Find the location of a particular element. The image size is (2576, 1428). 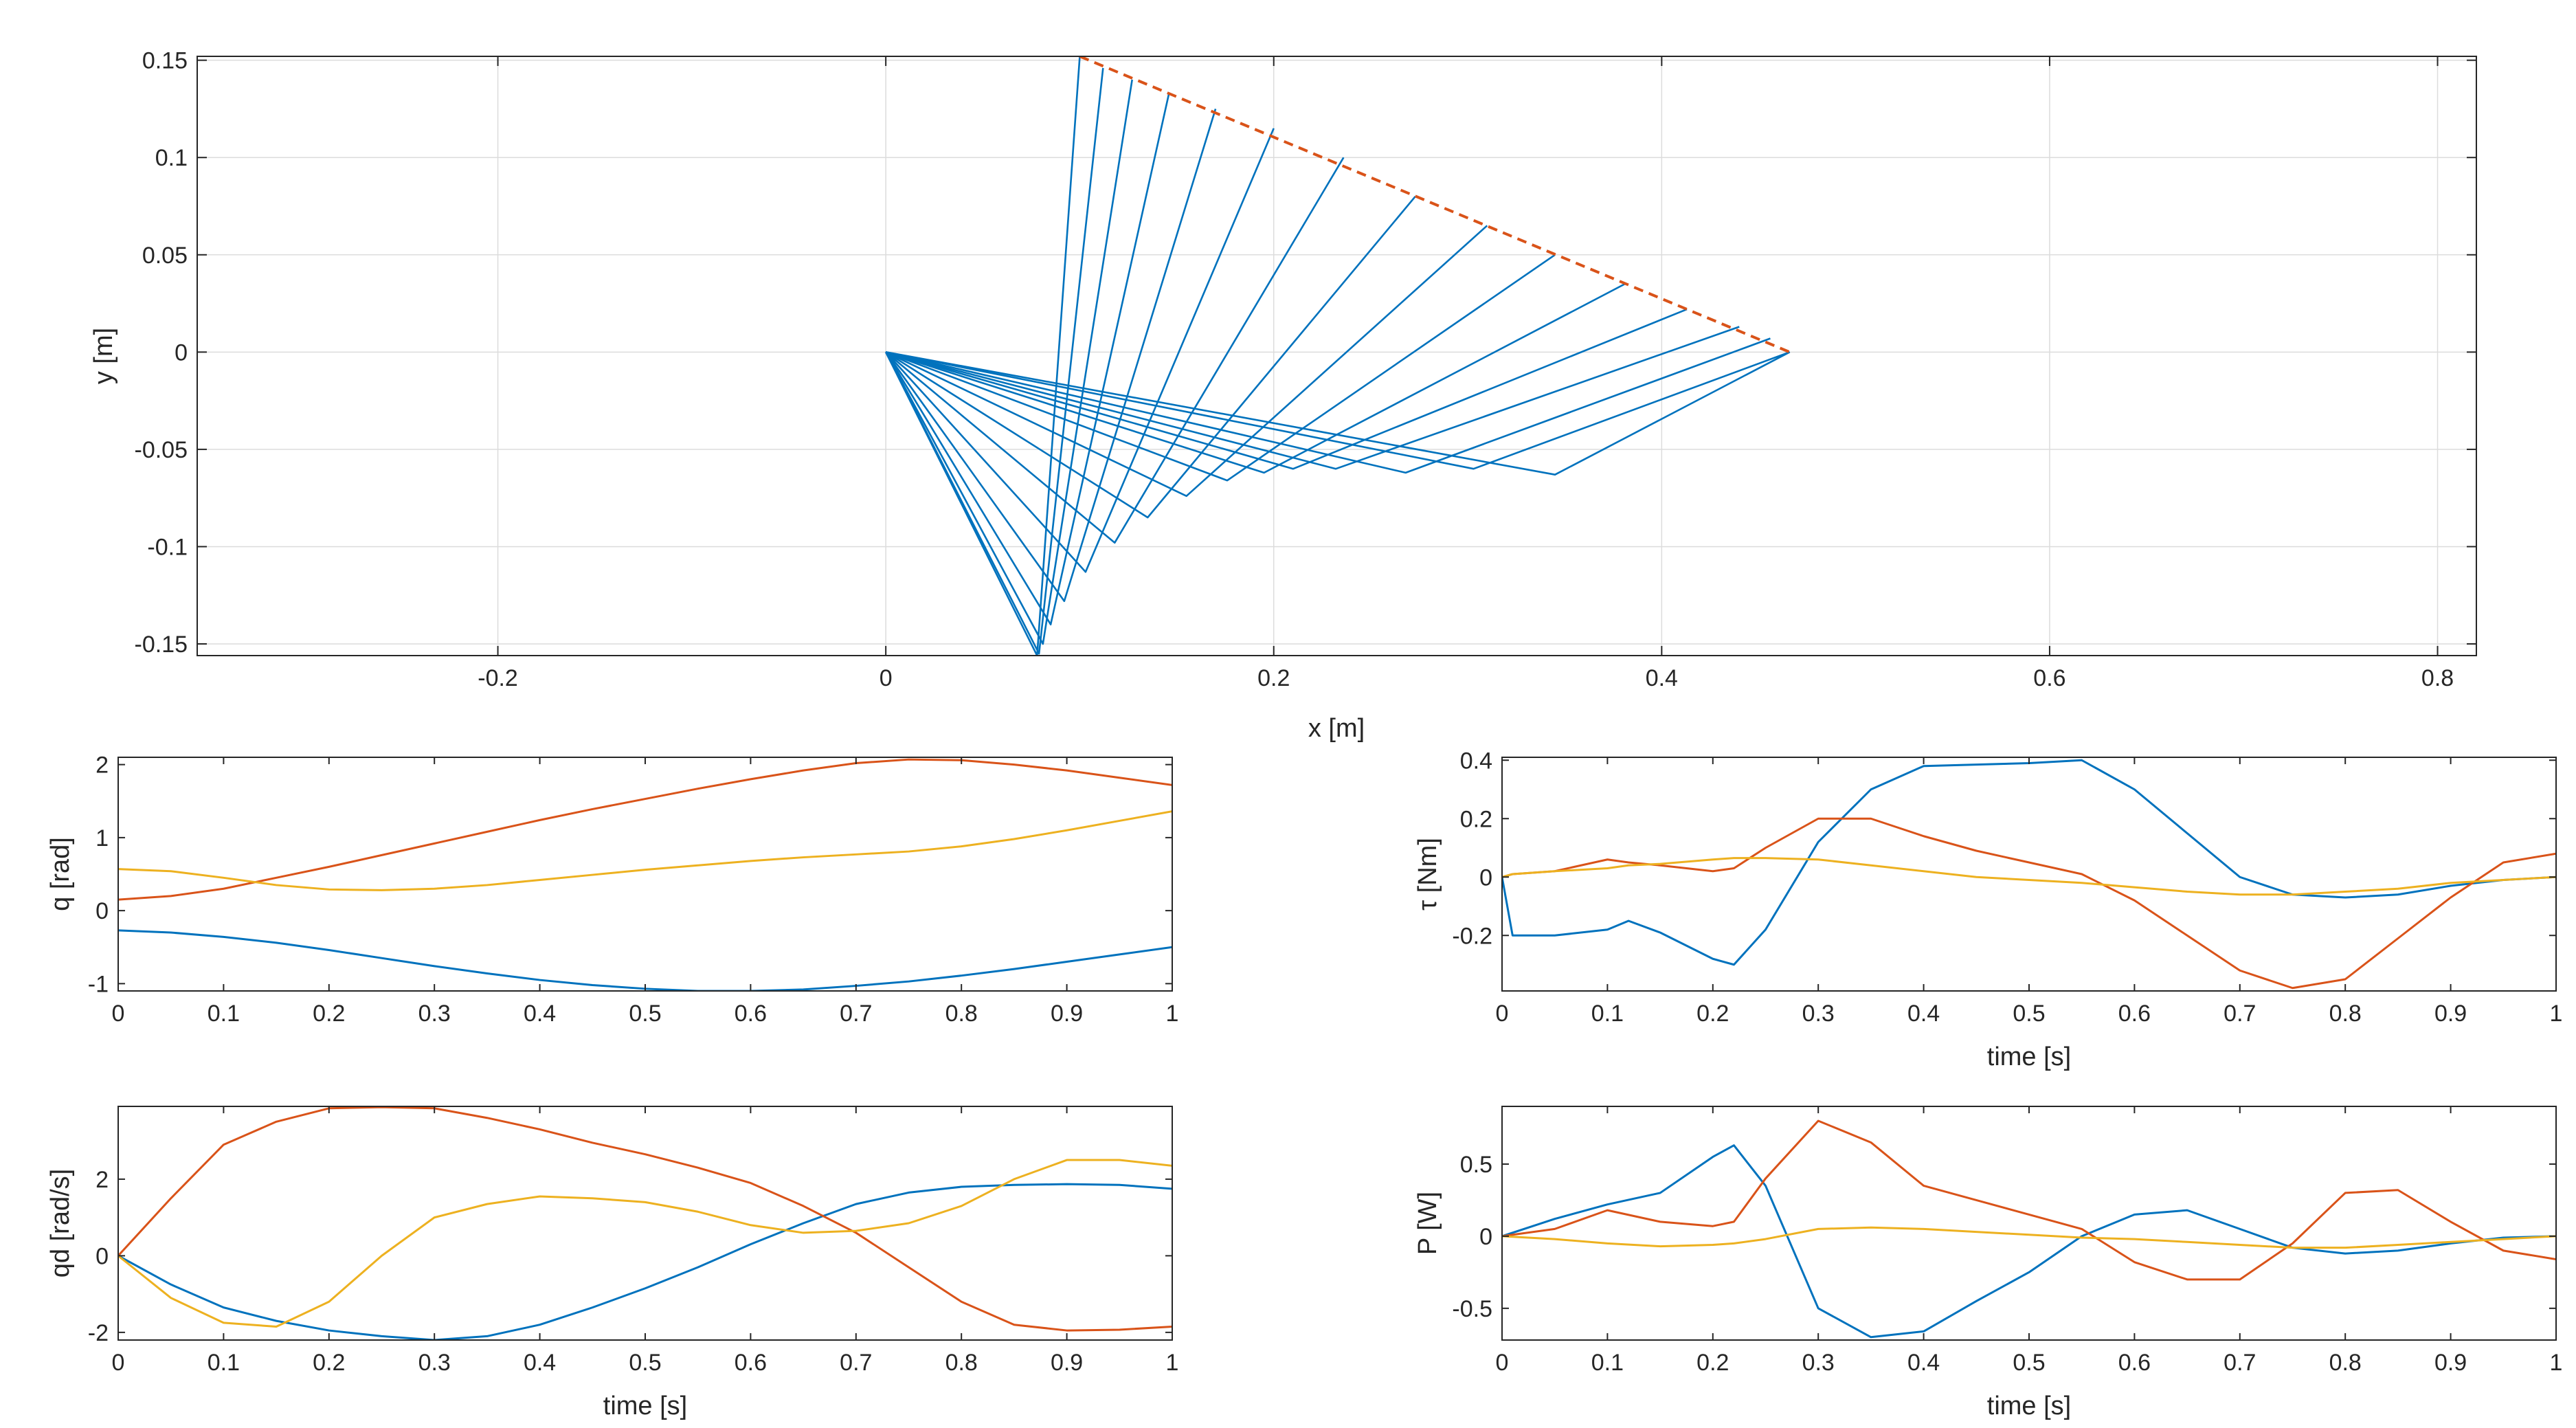

tau-x-tick-label: 0.8 is located at coordinates (2345, 1014).